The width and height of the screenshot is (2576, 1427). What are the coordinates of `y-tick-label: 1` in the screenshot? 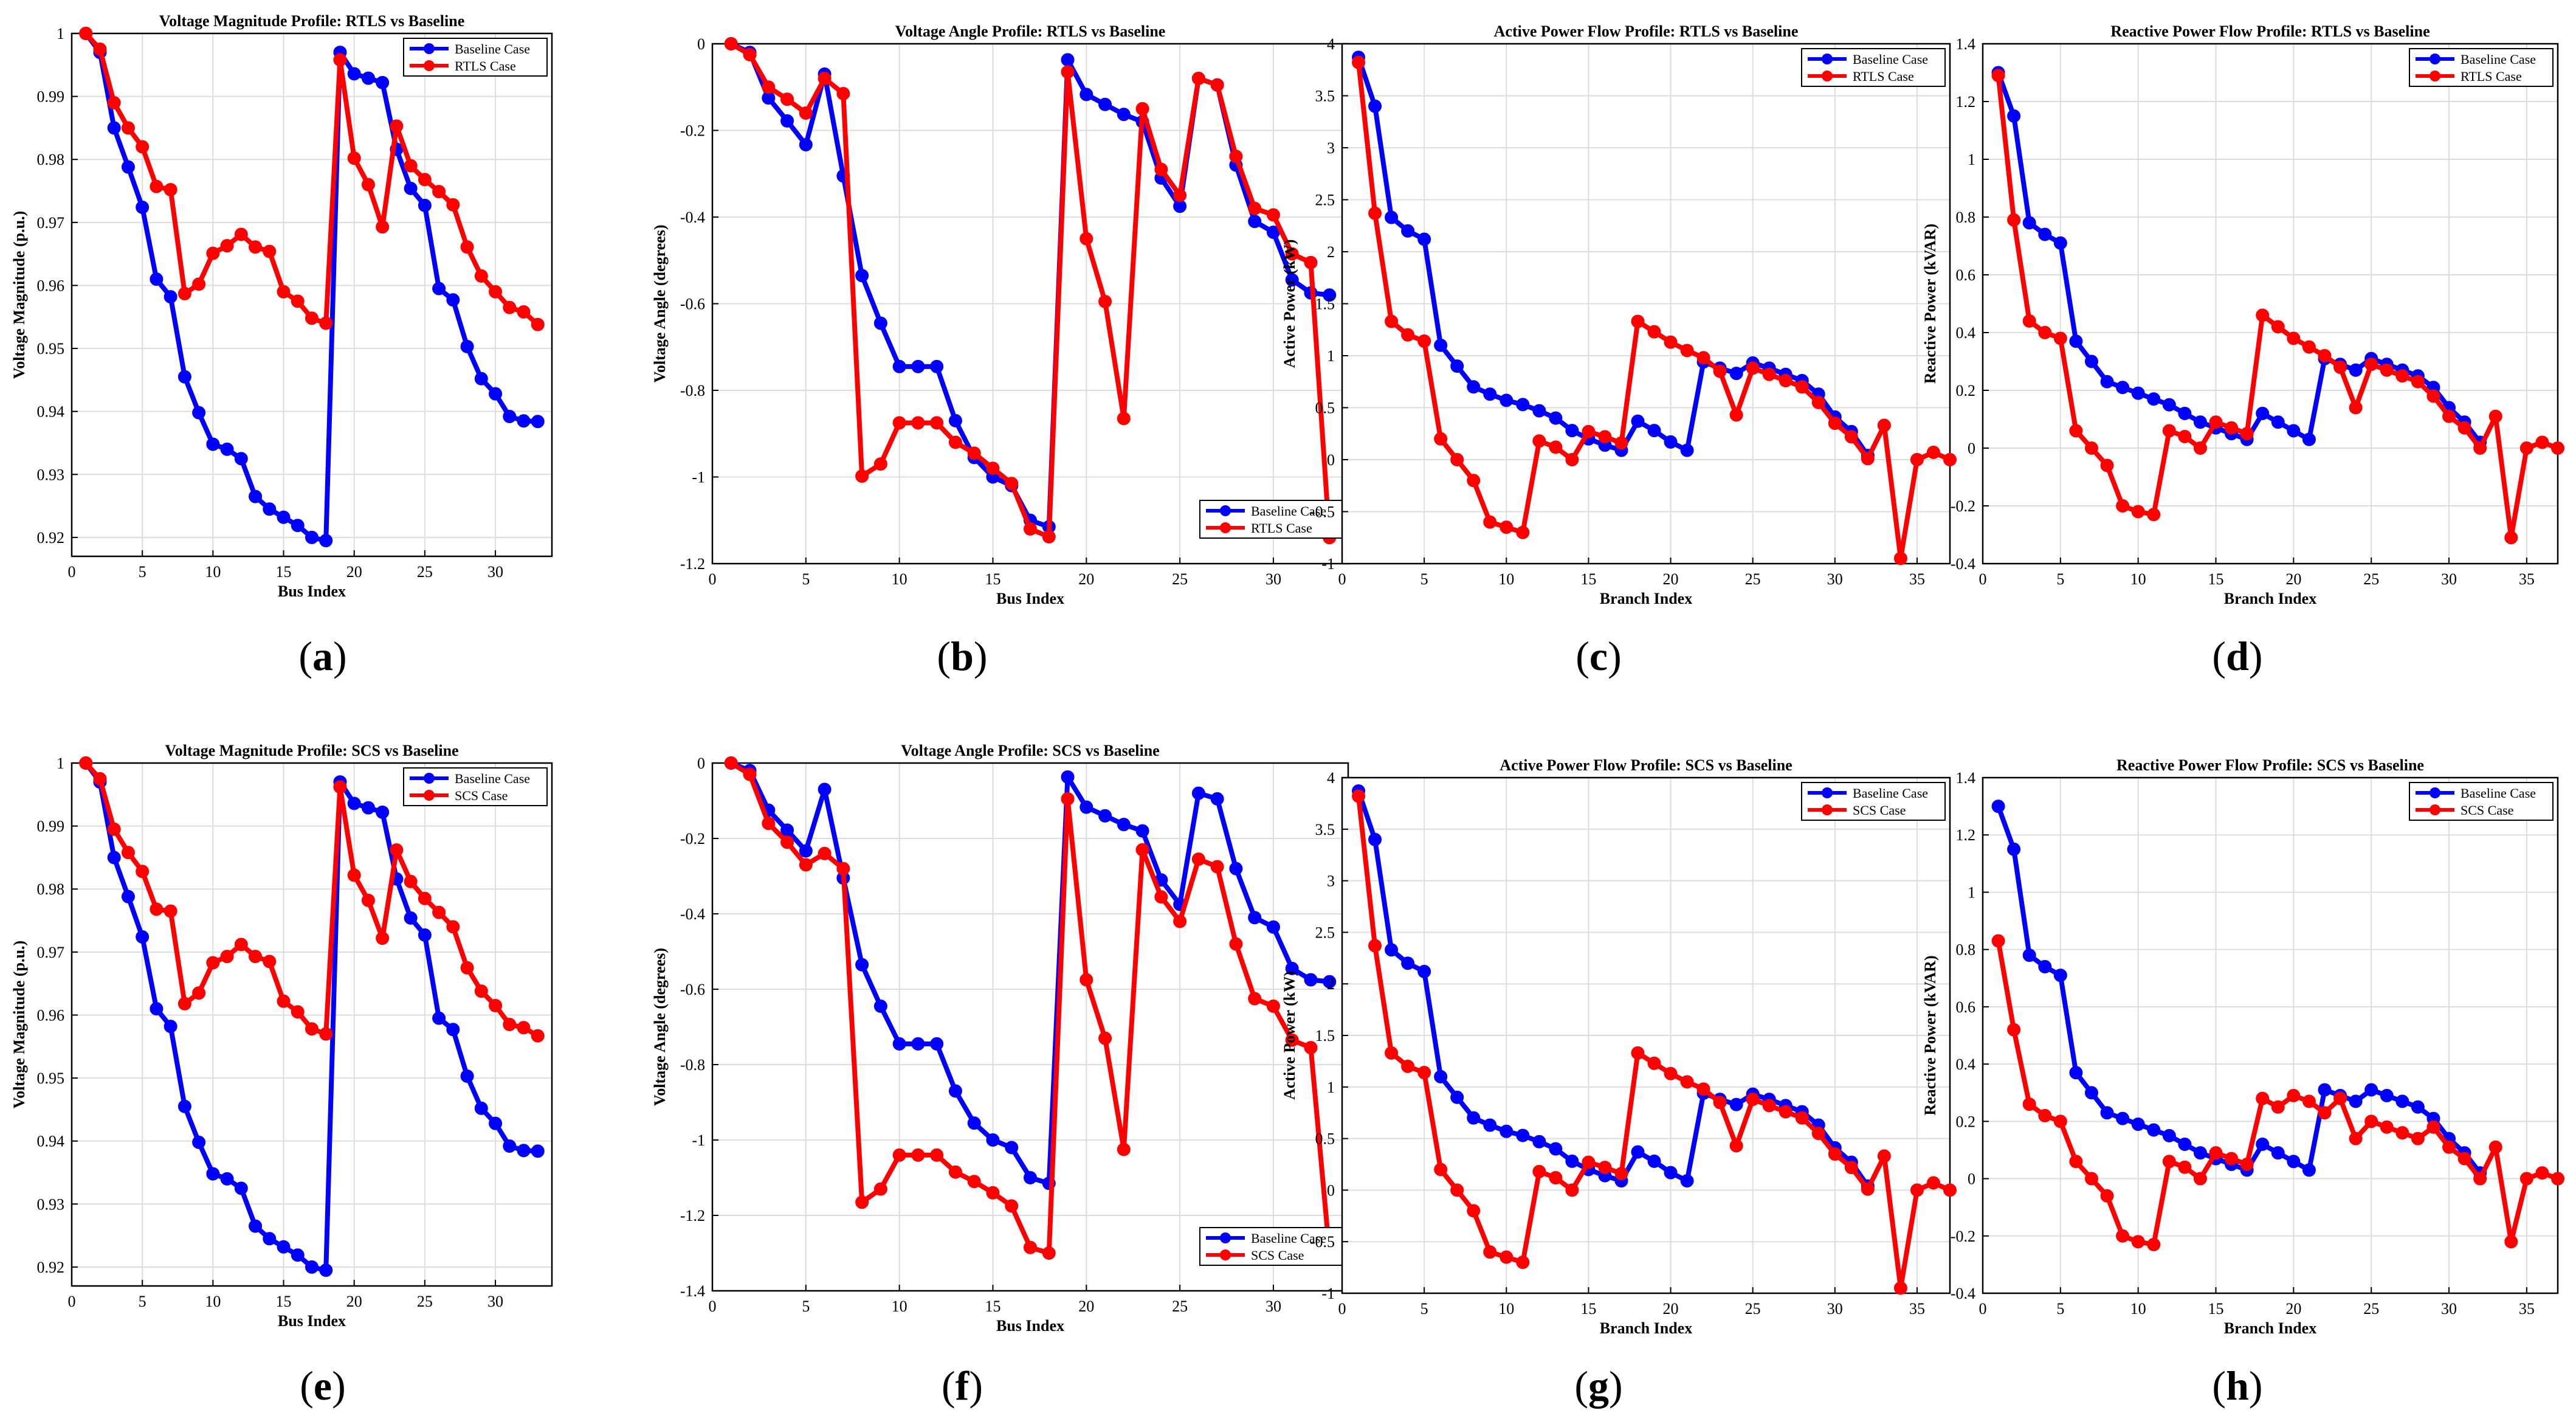 It's located at (60, 34).